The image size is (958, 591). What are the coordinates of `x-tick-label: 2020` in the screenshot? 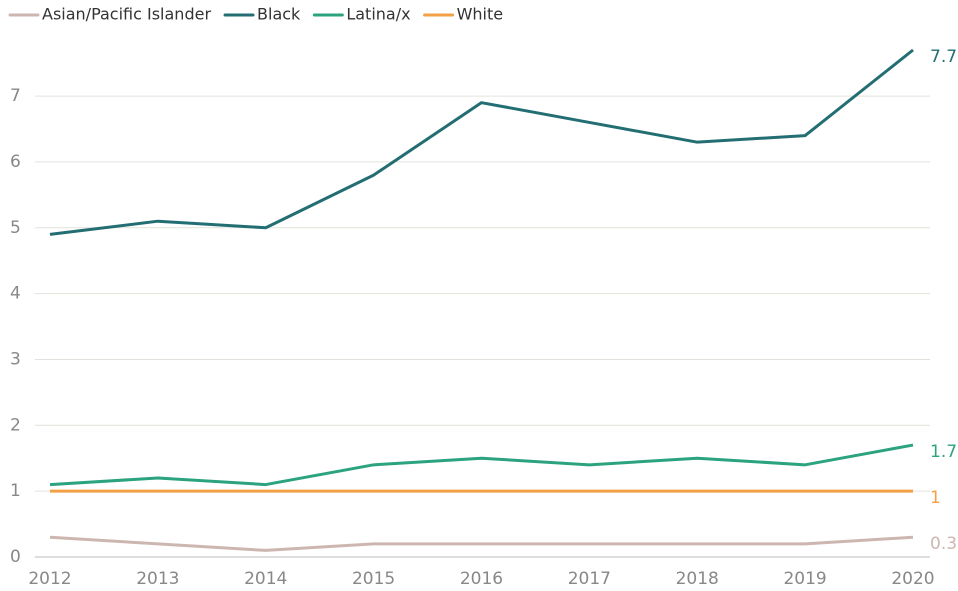 It's located at (912, 579).